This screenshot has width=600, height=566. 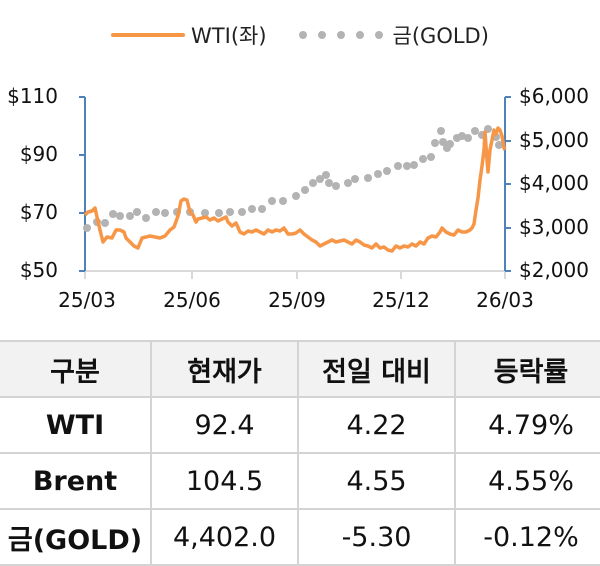 What do you see at coordinates (376, 537) in the screenshot?
I see `row-change: -5.30` at bounding box center [376, 537].